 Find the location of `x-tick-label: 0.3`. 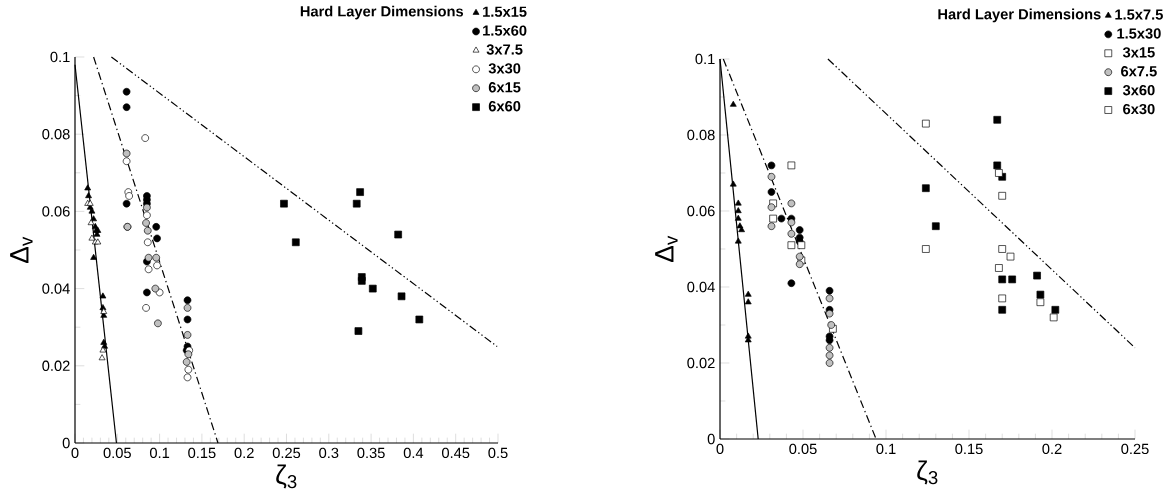

x-tick-label: 0.3 is located at coordinates (329, 453).